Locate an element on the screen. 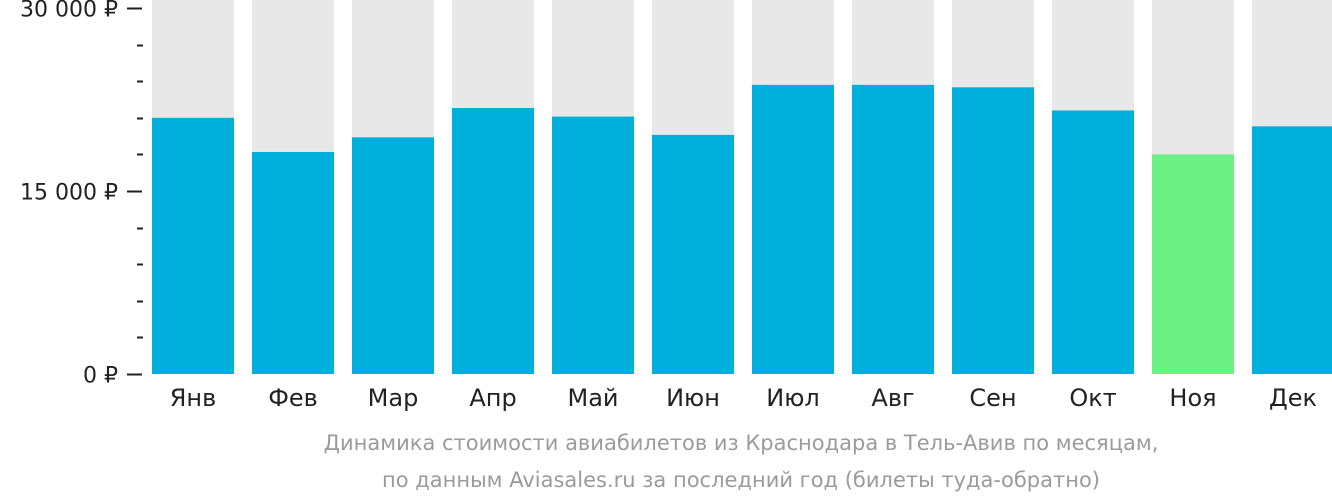  x-tick-label: Июл is located at coordinates (793, 398).